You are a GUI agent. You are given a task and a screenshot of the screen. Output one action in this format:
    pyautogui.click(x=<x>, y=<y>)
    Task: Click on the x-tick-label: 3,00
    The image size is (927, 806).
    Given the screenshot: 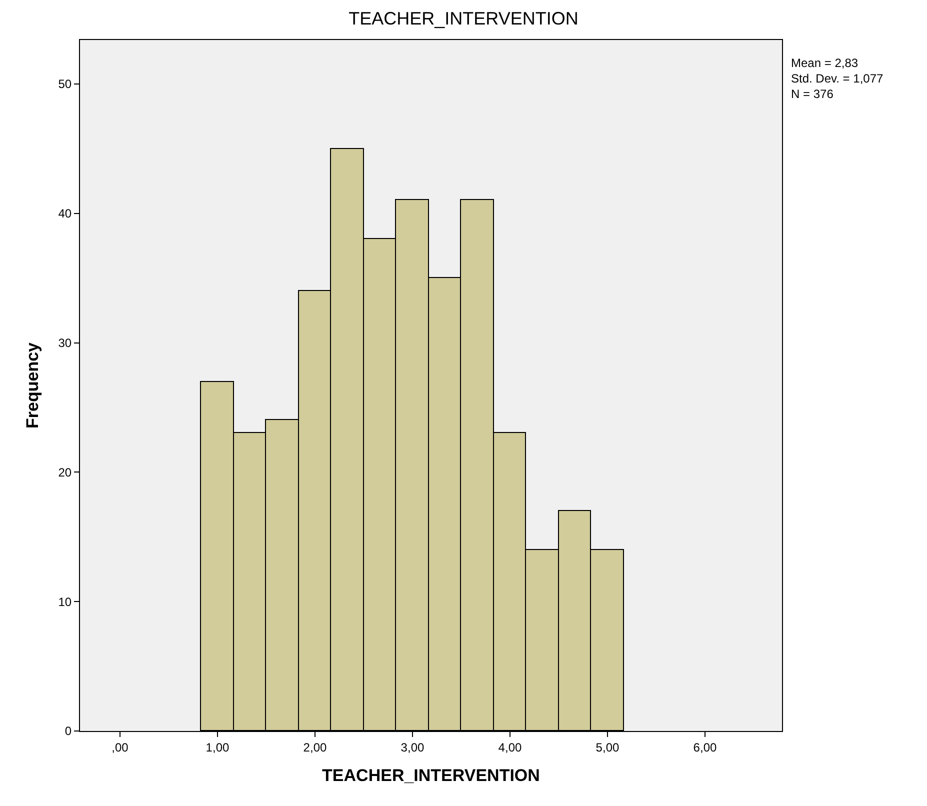 What is the action you would take?
    pyautogui.click(x=412, y=747)
    